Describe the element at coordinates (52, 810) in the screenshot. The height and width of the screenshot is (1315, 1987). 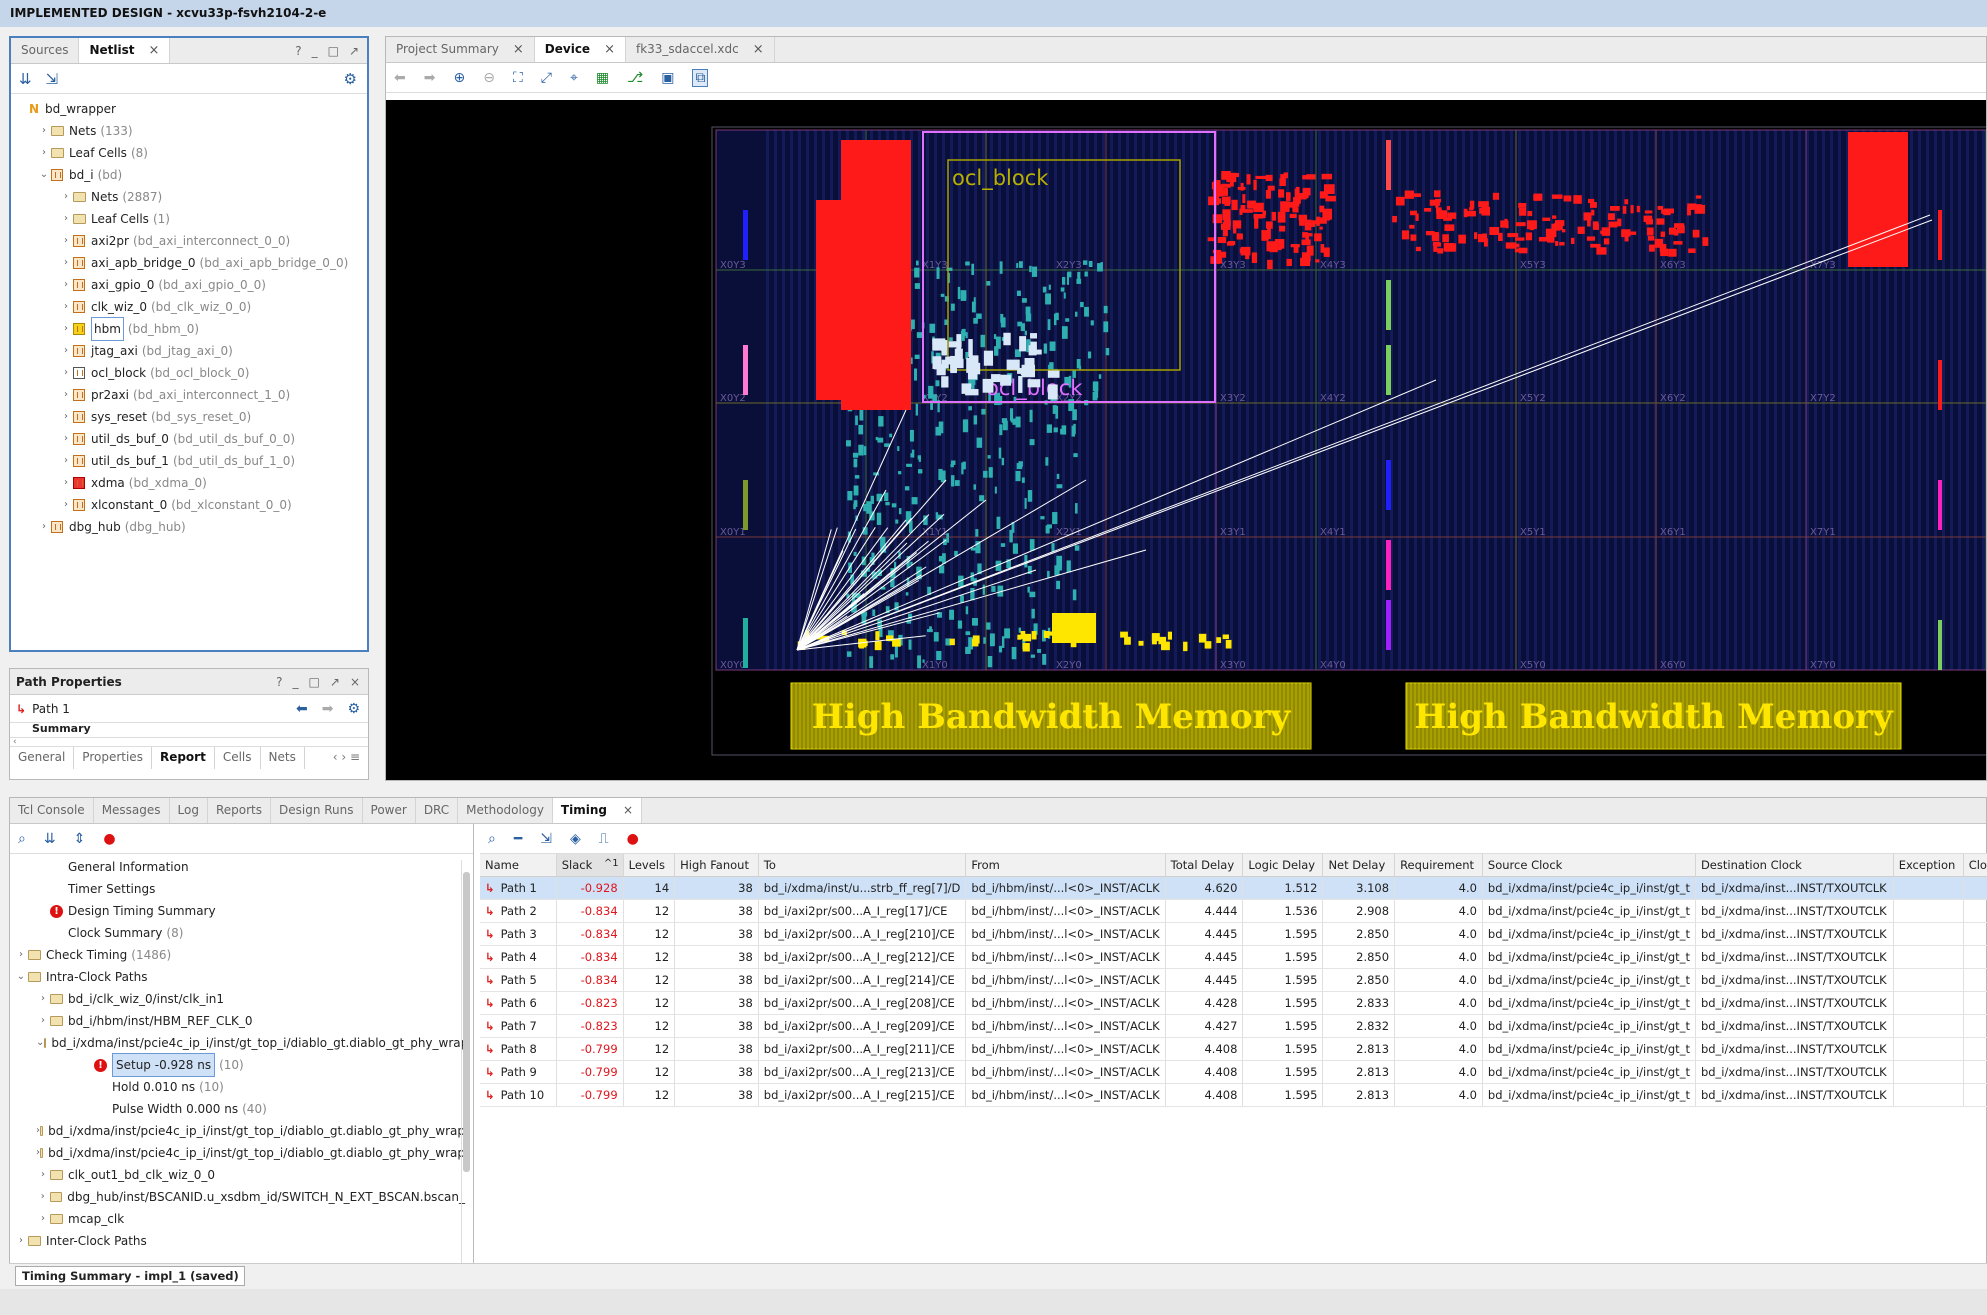
I see `tab-tcl-console: Tcl Console` at that location.